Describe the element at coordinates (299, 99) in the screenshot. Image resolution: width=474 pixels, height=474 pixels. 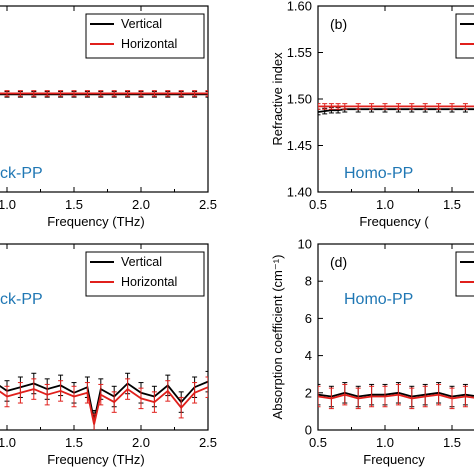
I see `y-tick-label: 1.50` at that location.